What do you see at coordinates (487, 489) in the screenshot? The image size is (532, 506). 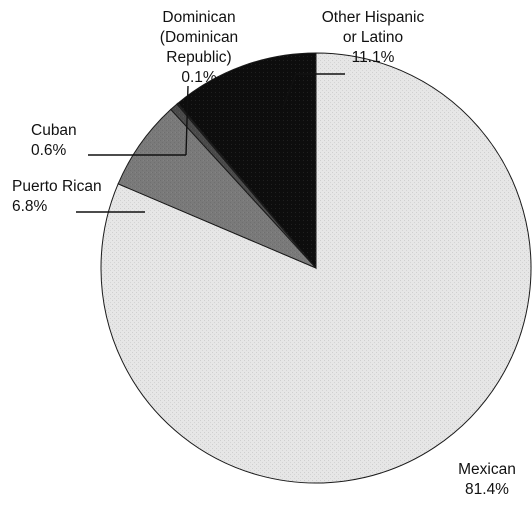 I see `slice-value-label-mexican: 81.4%` at bounding box center [487, 489].